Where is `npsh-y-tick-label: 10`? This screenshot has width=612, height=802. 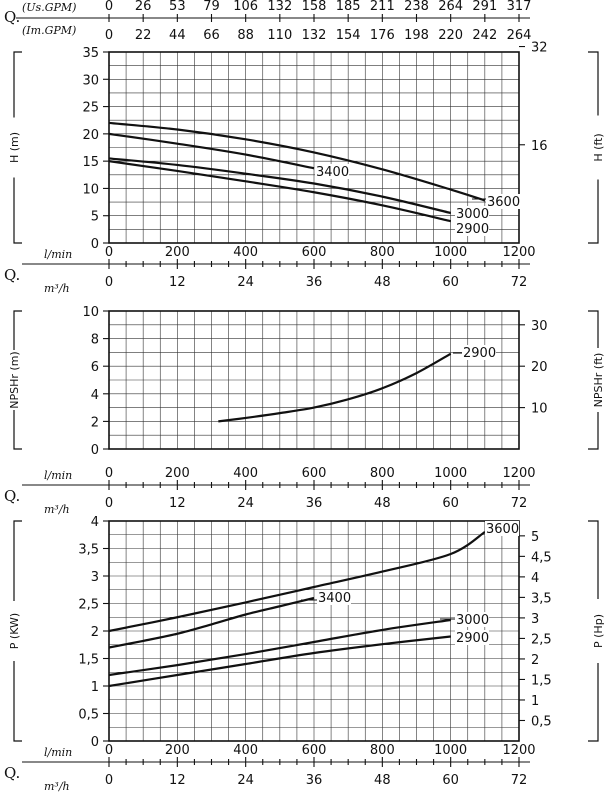
npsh-y-tick-label: 10 is located at coordinates (90, 312).